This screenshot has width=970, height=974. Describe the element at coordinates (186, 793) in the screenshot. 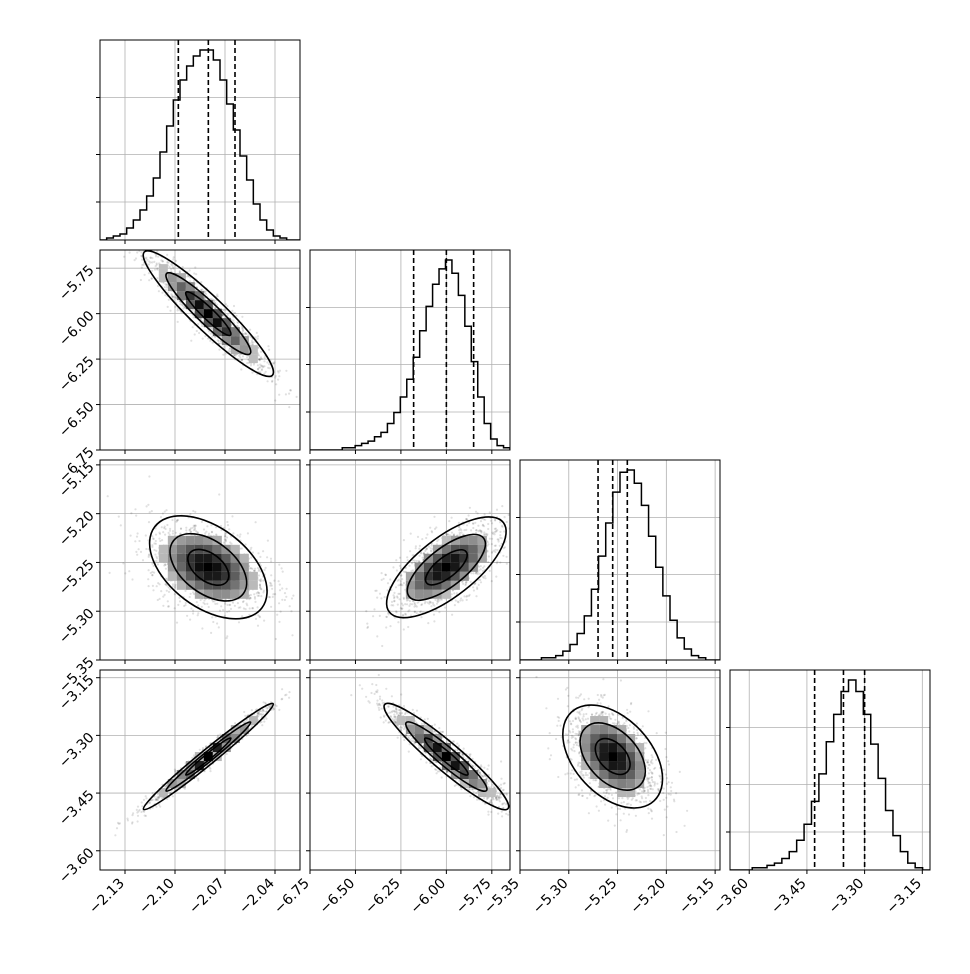

I see `panel-3-0: −2.13−2.10−2.07−2.04−3.60−3.45−3.30−3.15` at that location.